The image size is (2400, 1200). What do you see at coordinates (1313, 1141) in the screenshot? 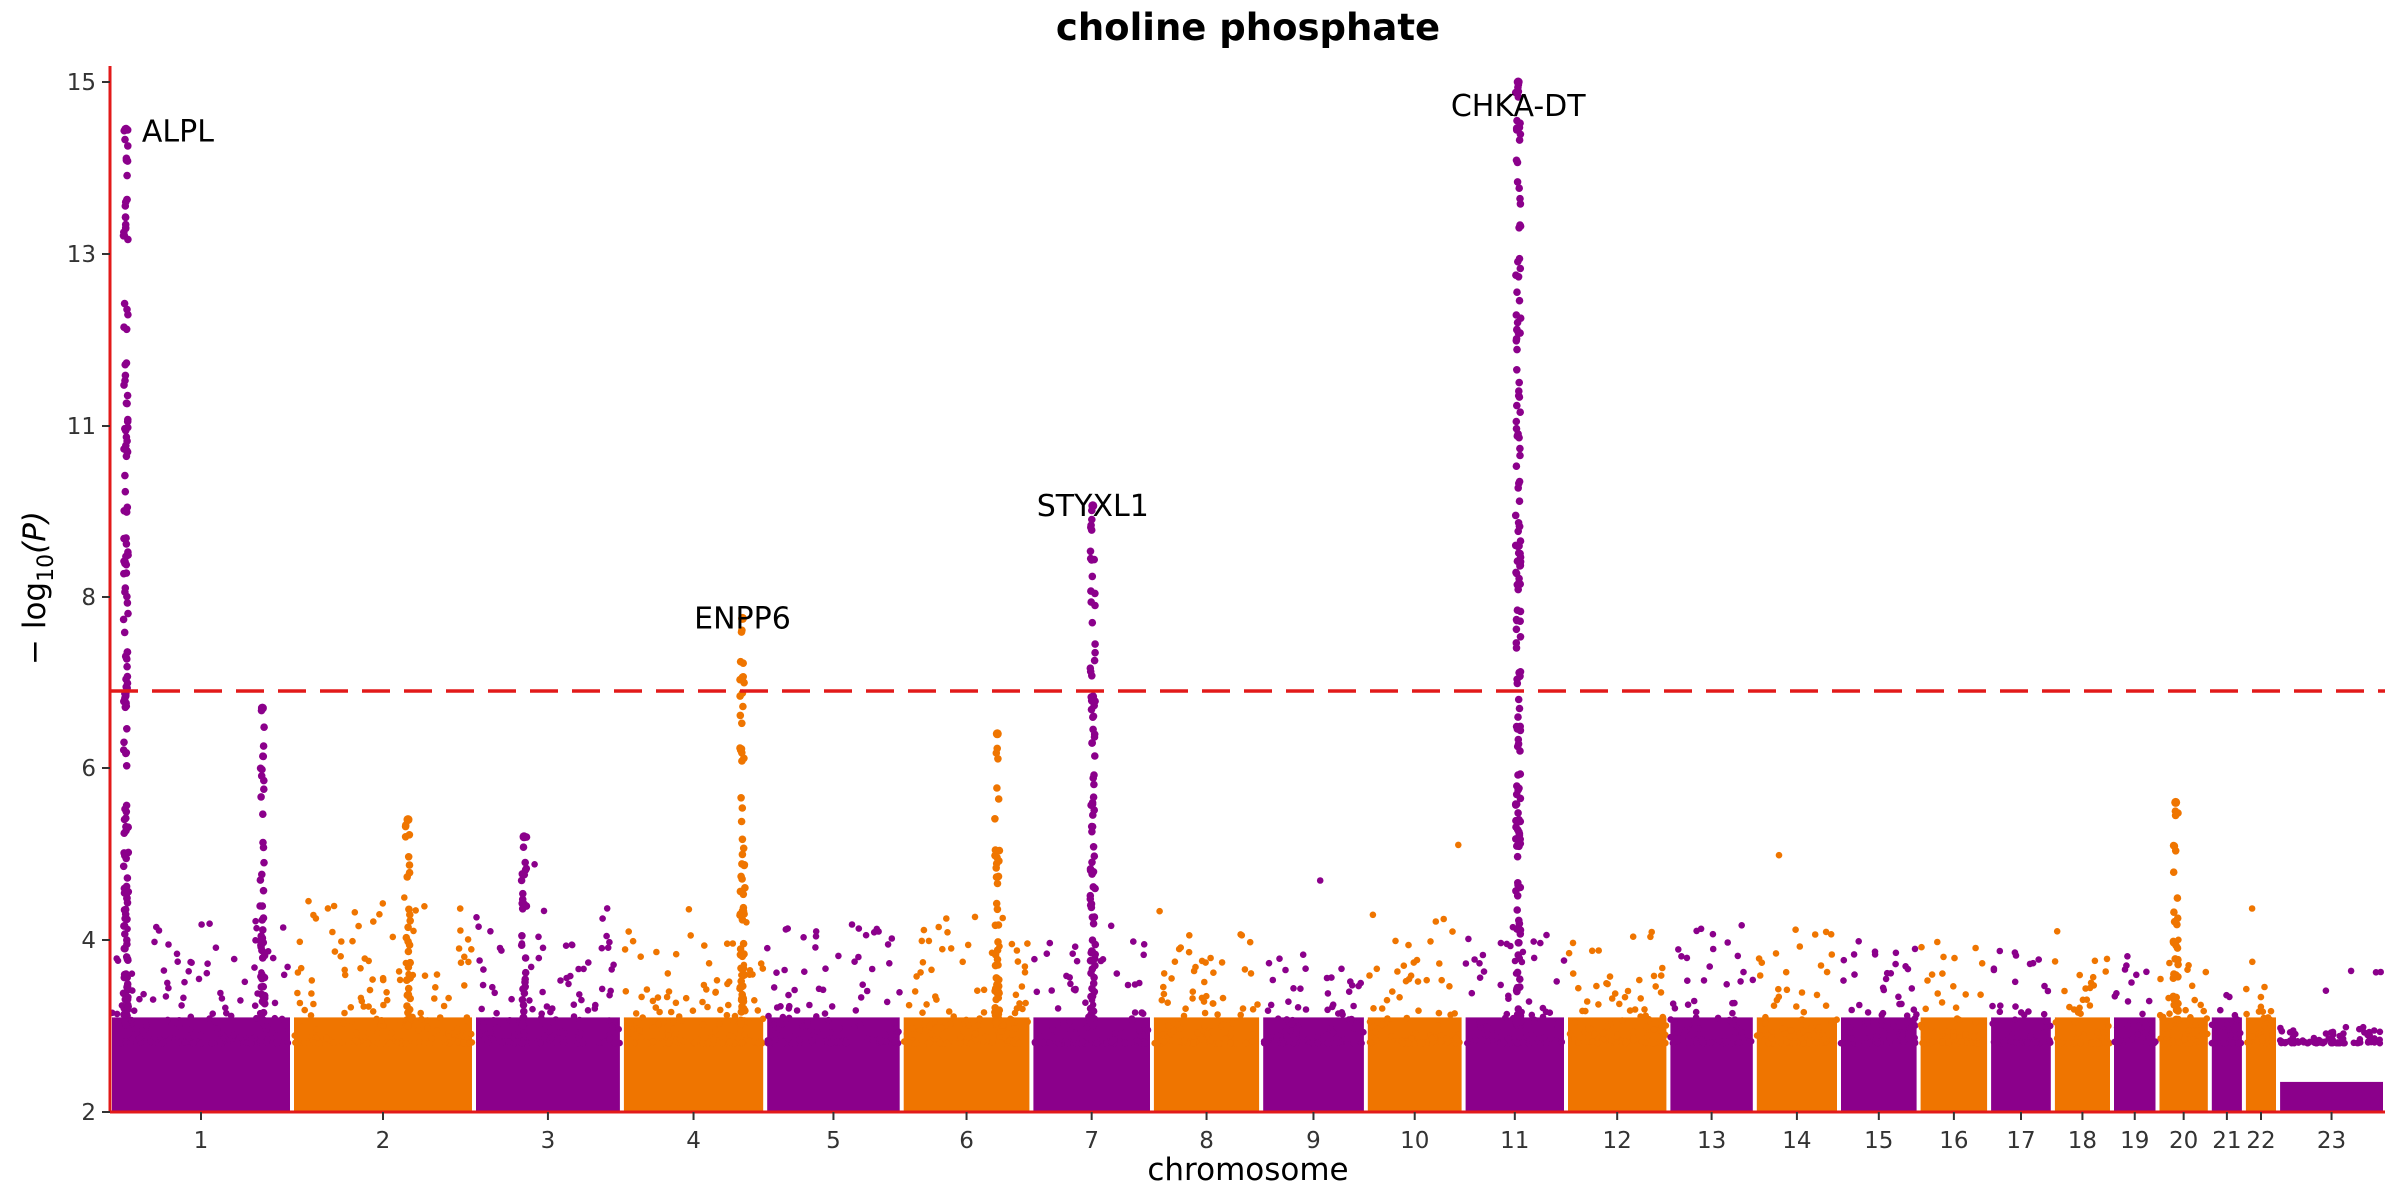
I see `x-tick-label: 9` at bounding box center [1313, 1141].